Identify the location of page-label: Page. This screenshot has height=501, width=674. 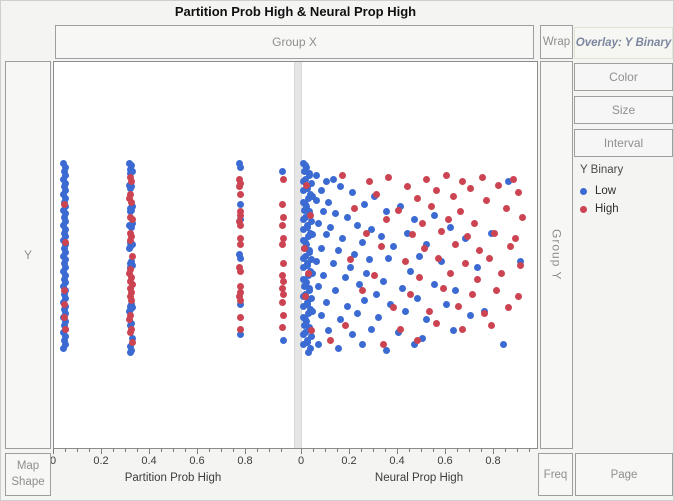
(624, 474).